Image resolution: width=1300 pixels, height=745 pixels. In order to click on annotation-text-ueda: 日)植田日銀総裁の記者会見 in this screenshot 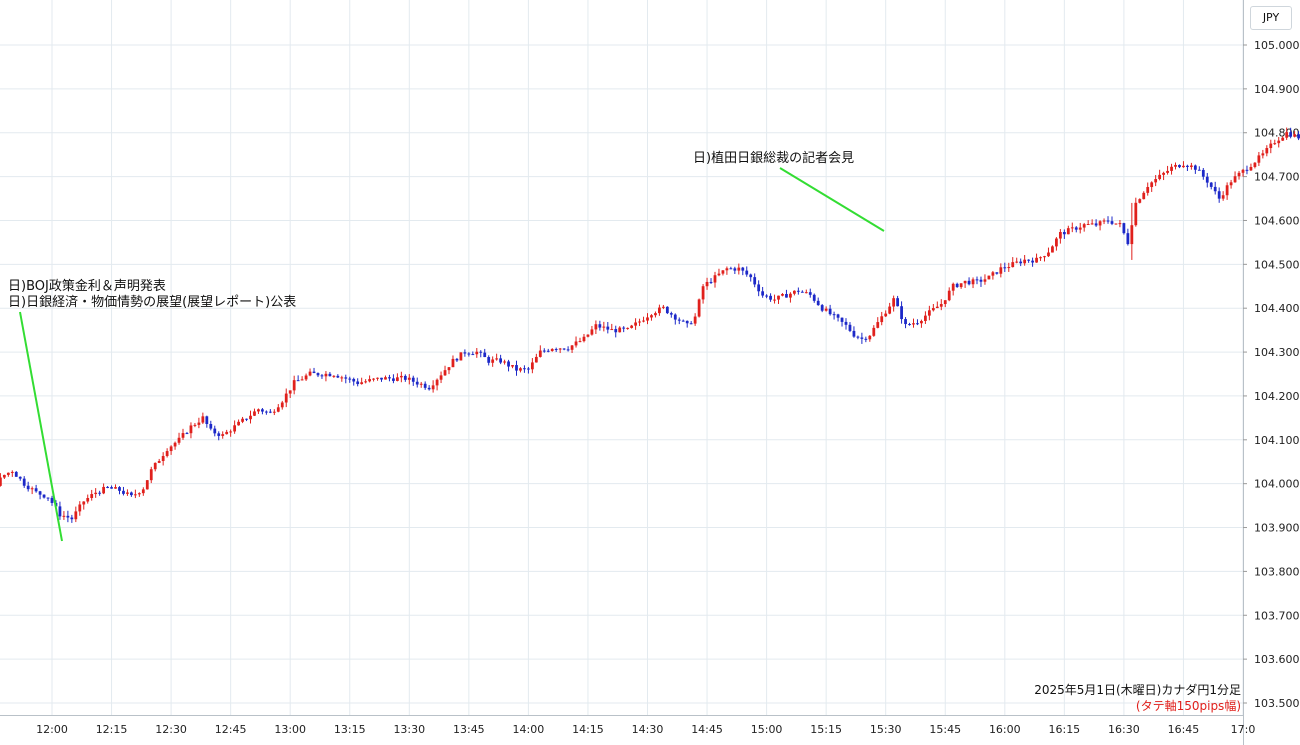, I will do `click(773, 158)`.